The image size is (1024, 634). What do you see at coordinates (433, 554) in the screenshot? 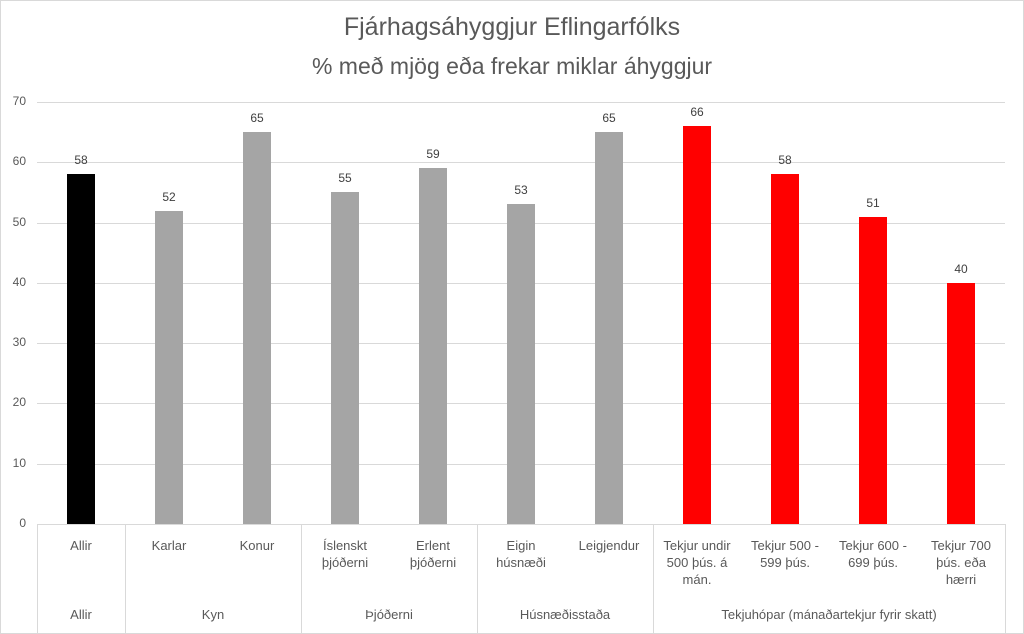
I see `category-label: Erlent þjóðerni` at bounding box center [433, 554].